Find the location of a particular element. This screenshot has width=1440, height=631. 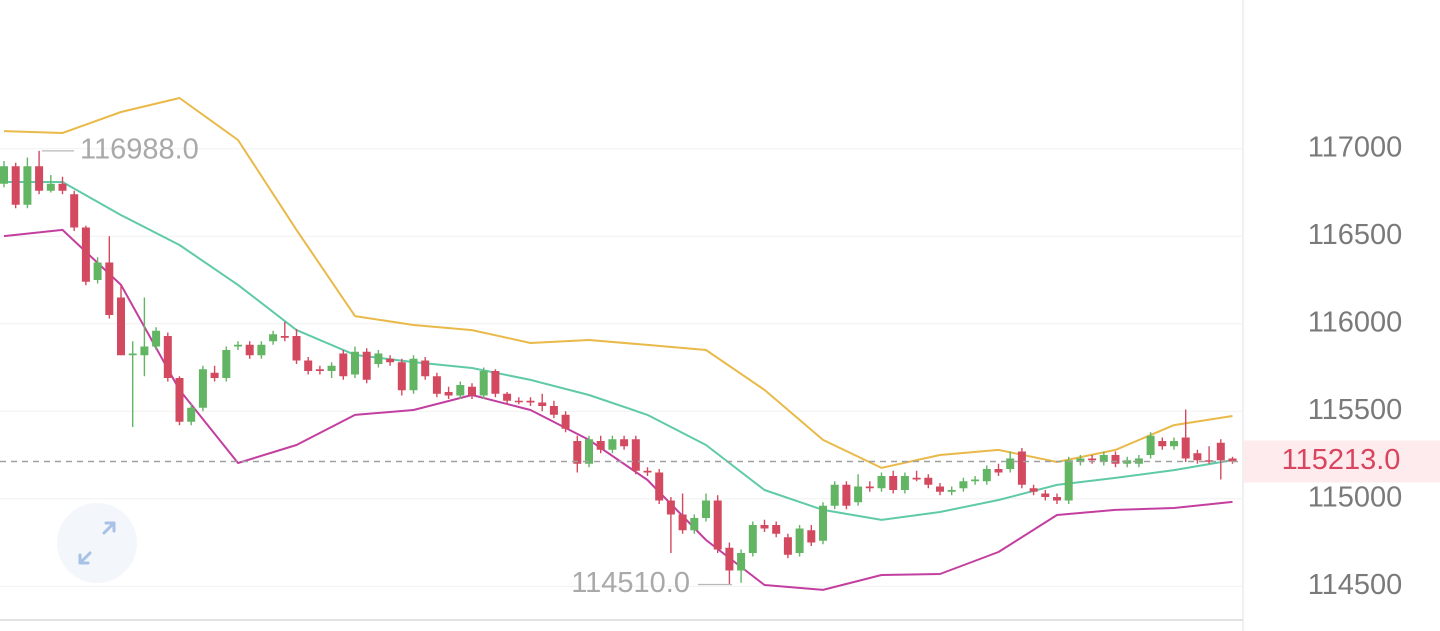

y-tick-label: 115500 is located at coordinates (1355, 410).